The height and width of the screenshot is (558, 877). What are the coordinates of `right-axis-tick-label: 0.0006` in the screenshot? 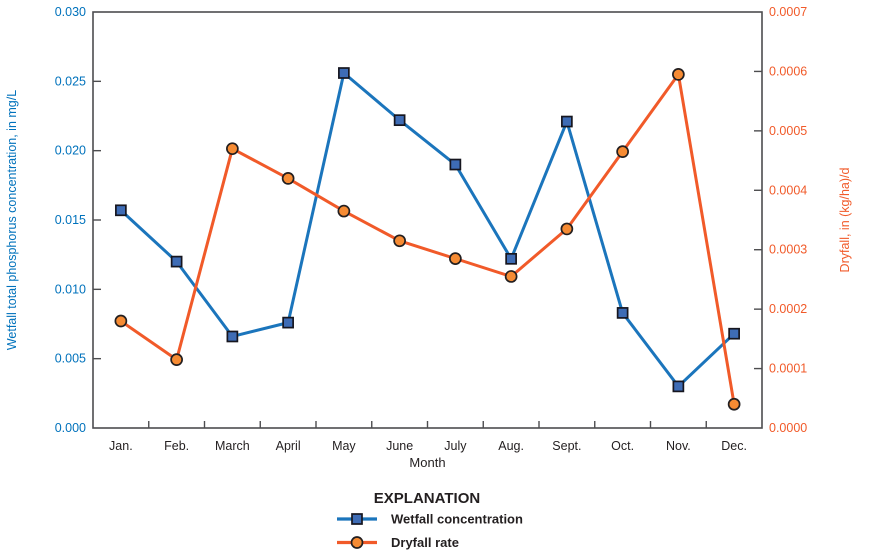 It's located at (788, 71).